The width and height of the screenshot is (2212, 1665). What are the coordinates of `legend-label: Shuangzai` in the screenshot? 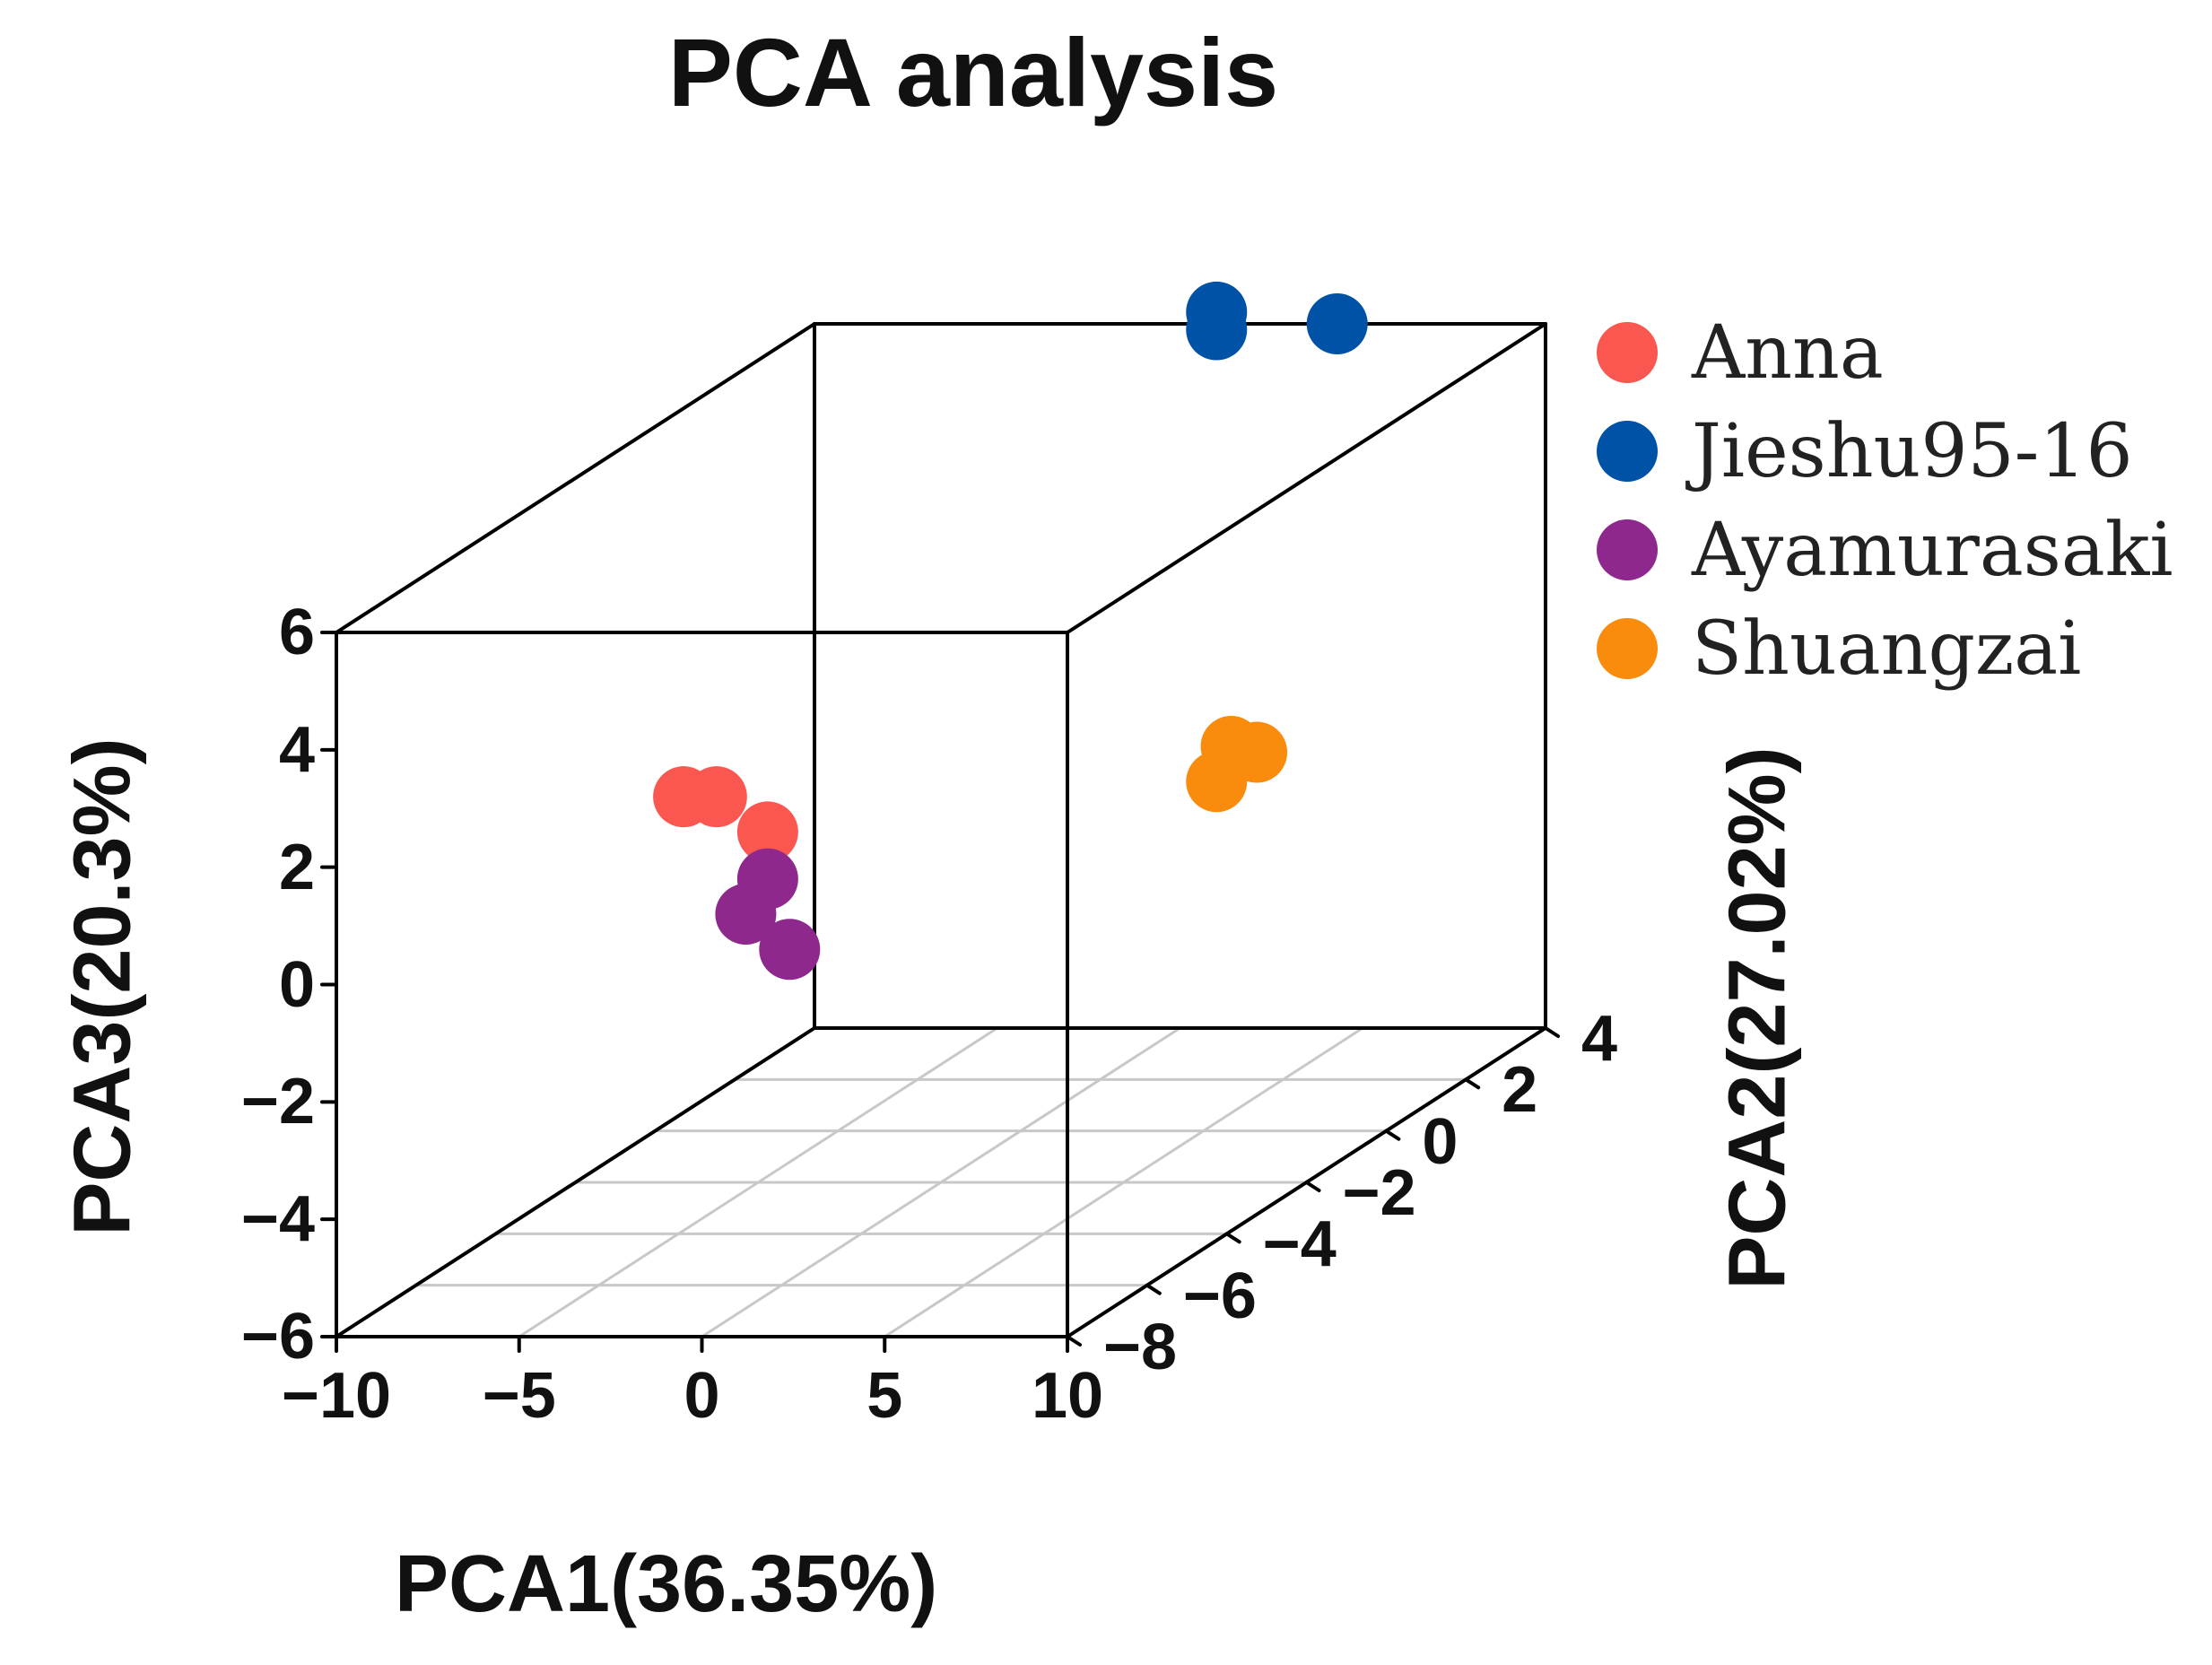 It's located at (1887, 649).